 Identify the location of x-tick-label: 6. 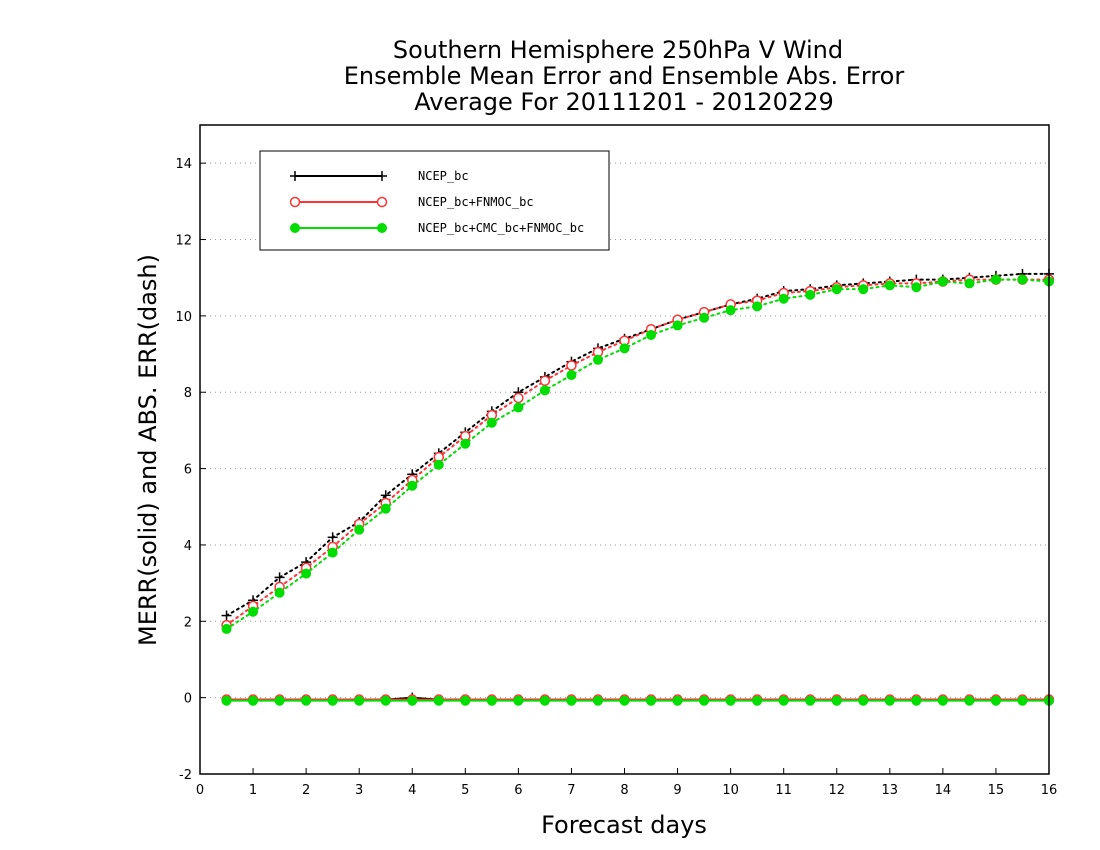
(518, 790).